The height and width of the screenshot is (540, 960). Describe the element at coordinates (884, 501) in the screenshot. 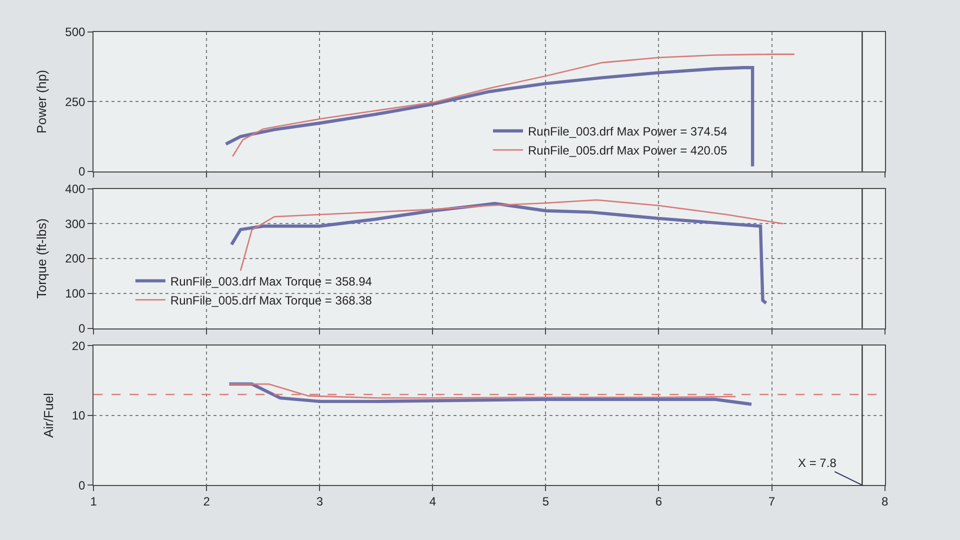

I see `x-tick-label: 8` at that location.